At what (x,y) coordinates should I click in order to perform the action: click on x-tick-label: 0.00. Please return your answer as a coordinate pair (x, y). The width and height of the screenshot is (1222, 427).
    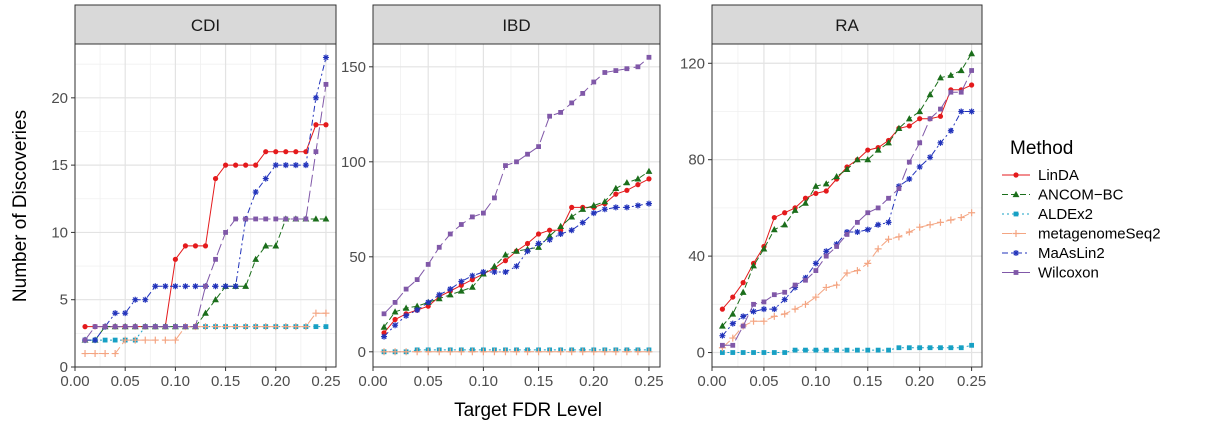
    Looking at the image, I should click on (711, 381).